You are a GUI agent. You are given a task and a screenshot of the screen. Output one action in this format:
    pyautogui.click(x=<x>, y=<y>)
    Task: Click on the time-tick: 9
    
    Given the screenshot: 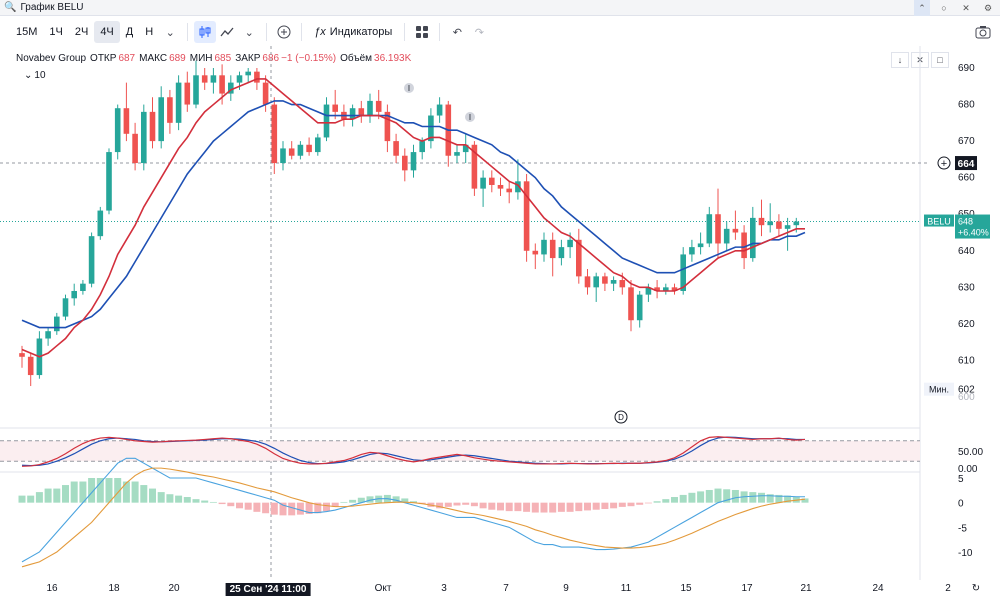 What is the action you would take?
    pyautogui.click(x=566, y=588)
    